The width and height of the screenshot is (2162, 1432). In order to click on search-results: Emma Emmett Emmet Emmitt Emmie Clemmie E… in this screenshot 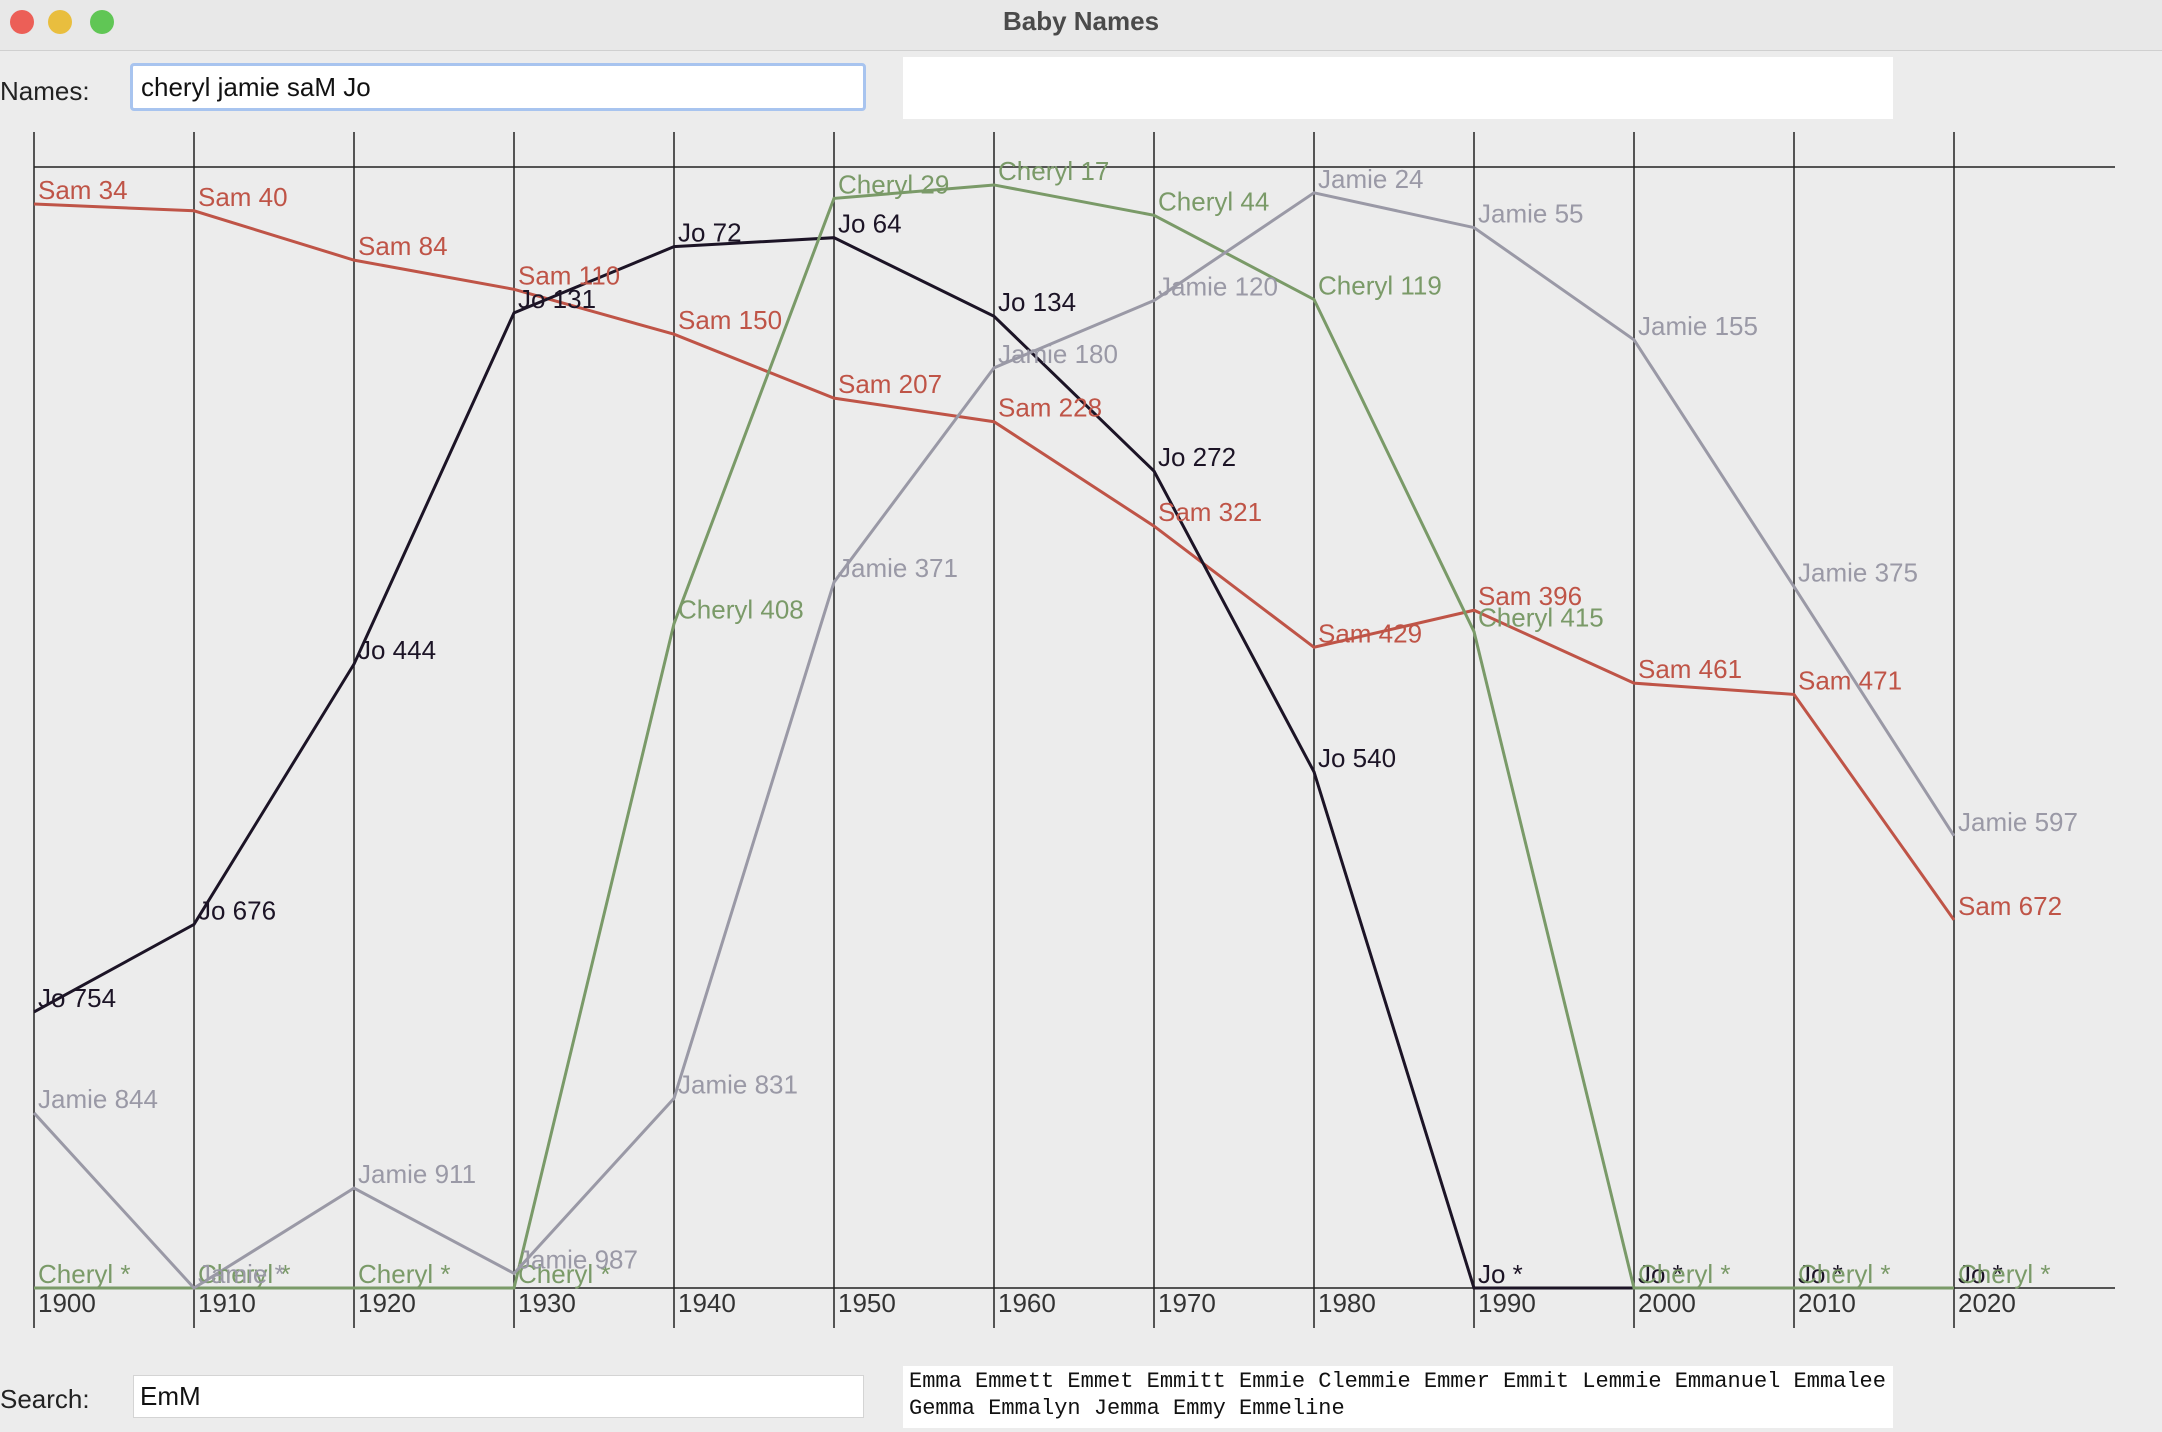, I will do `click(1398, 1397)`.